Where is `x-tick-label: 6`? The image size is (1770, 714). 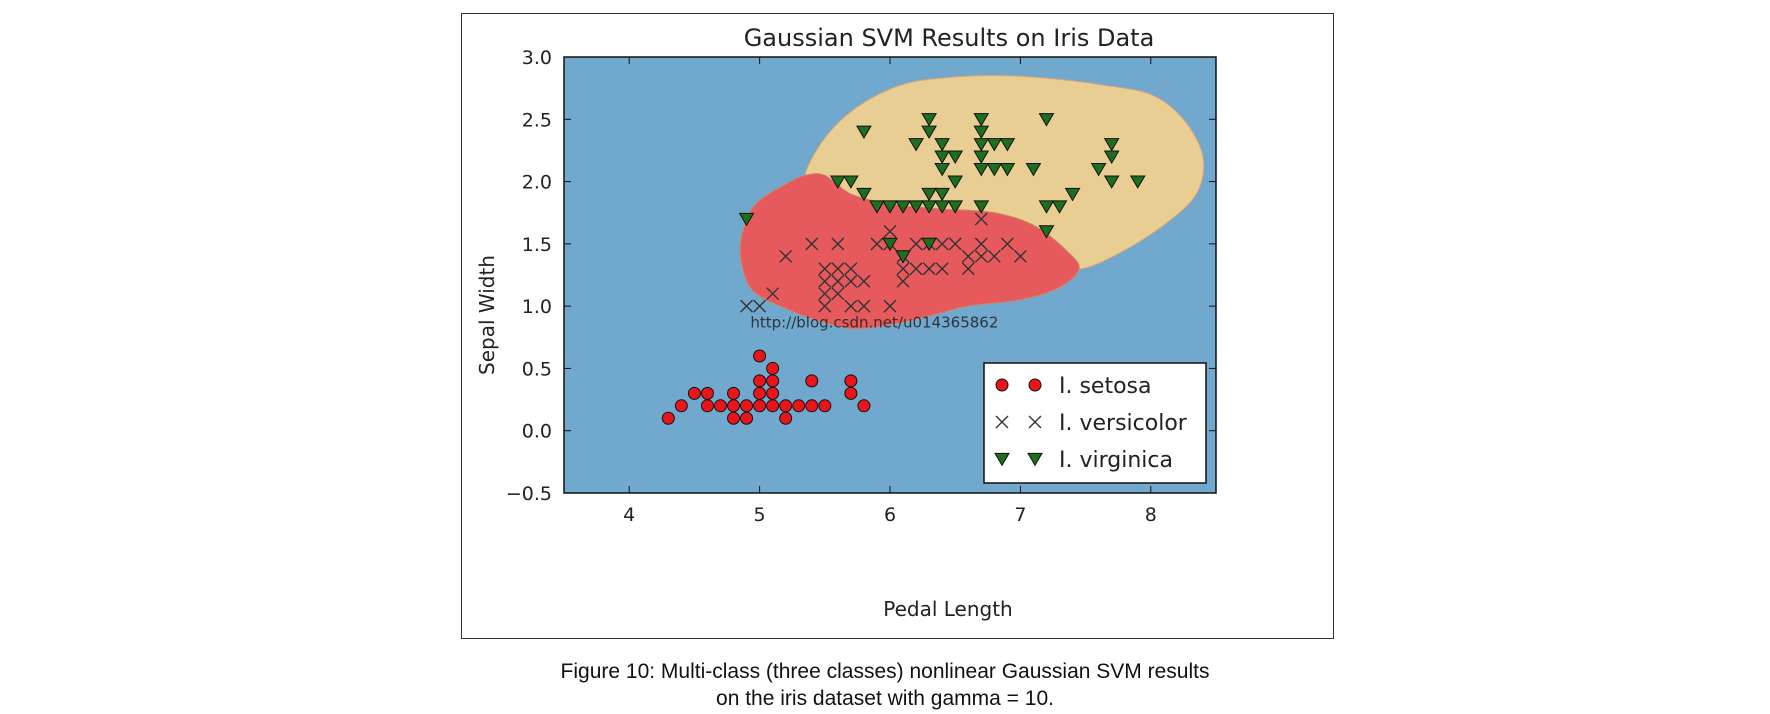
x-tick-label: 6 is located at coordinates (890, 515).